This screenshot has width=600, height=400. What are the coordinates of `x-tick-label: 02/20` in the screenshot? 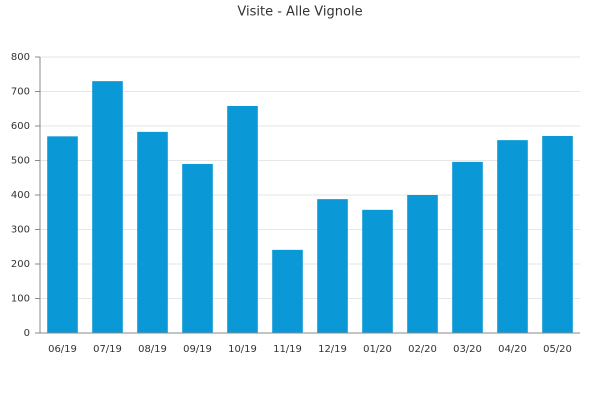 It's located at (422, 349).